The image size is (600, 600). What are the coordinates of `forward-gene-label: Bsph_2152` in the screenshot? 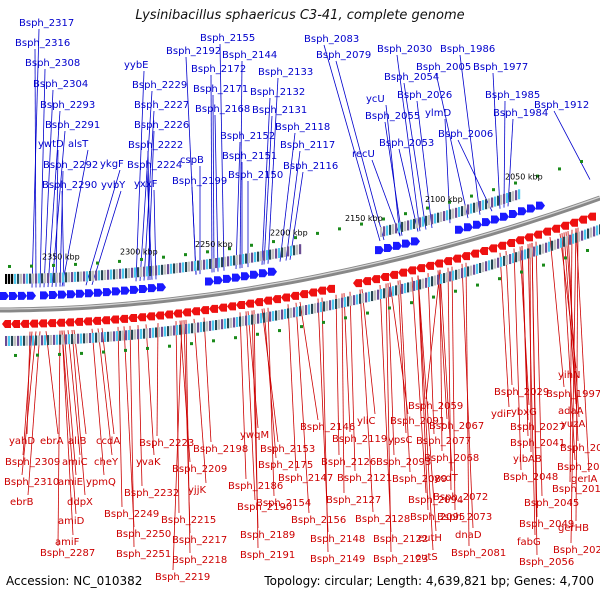 It's located at (247, 136).